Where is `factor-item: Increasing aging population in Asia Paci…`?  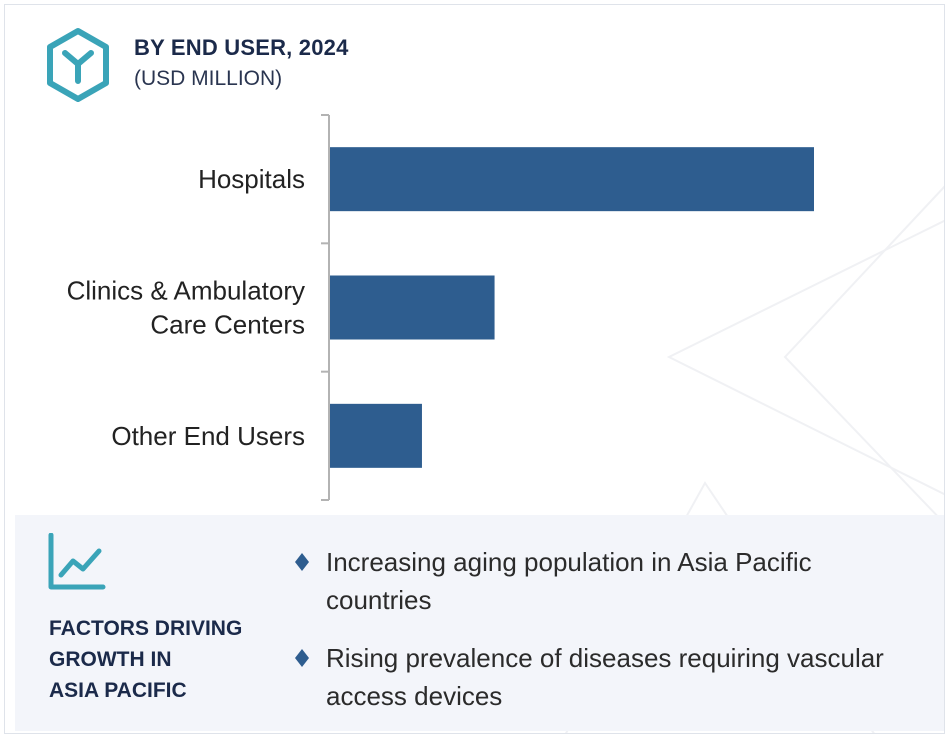 factor-item: Increasing aging population in Asia Paci… is located at coordinates (605, 581).